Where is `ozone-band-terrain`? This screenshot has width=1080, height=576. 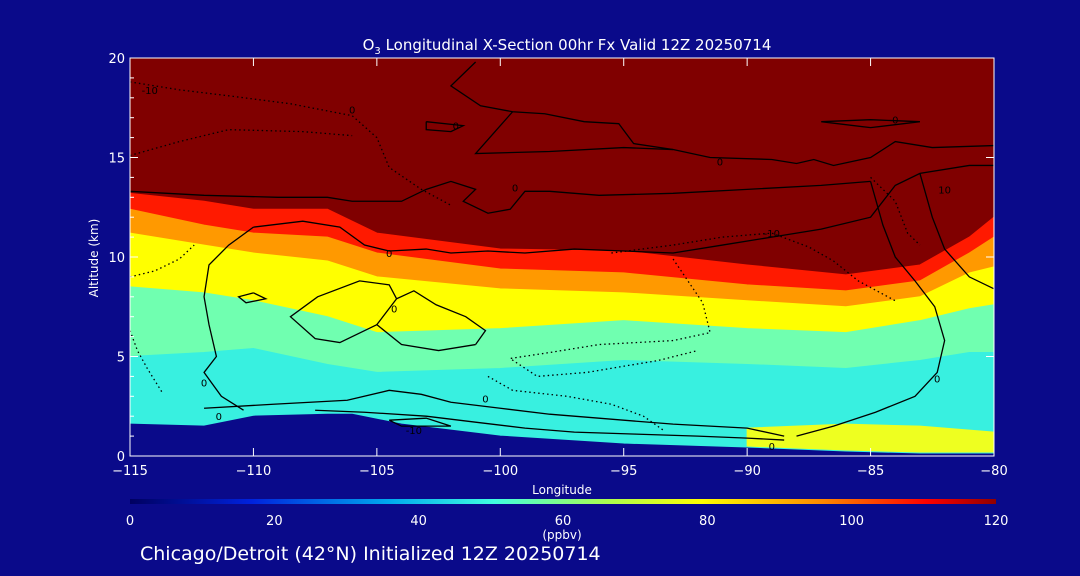 ozone-band-terrain is located at coordinates (562, 434).